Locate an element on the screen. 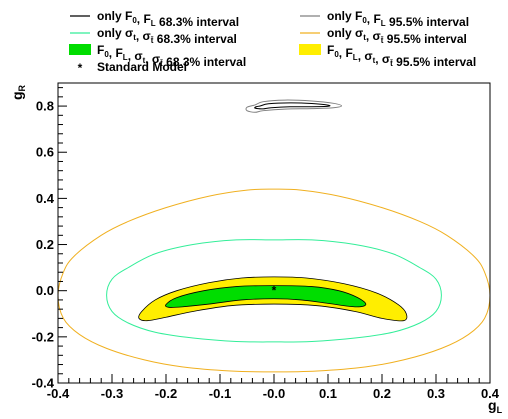  x-tick-label: 0.2 is located at coordinates (382, 393).